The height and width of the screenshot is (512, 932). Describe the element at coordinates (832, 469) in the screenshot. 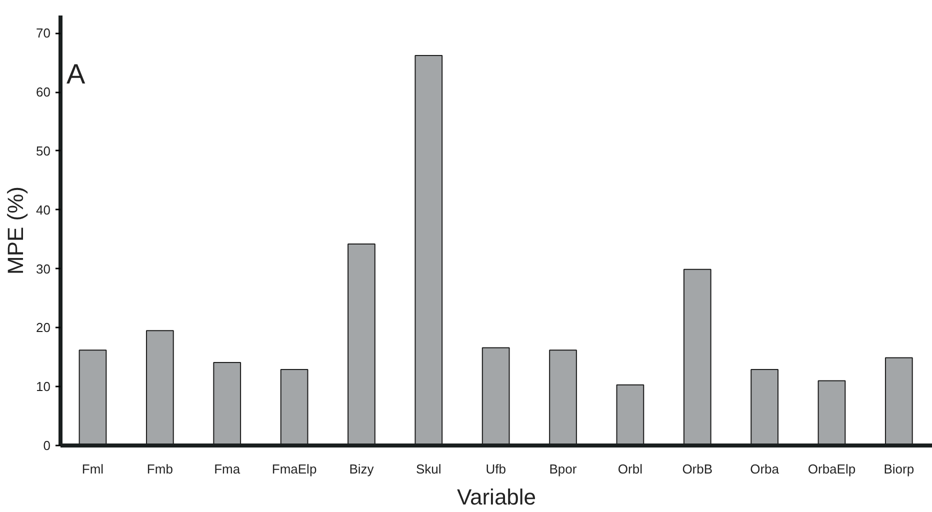

I see `x-tick-label: OrbaElp` at that location.